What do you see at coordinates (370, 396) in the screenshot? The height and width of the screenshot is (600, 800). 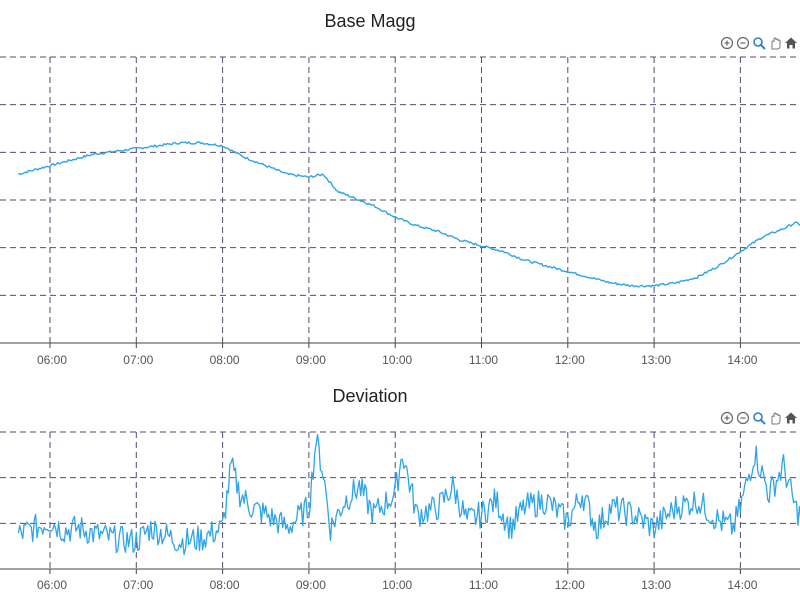 I see `chart-title: Deviation` at bounding box center [370, 396].